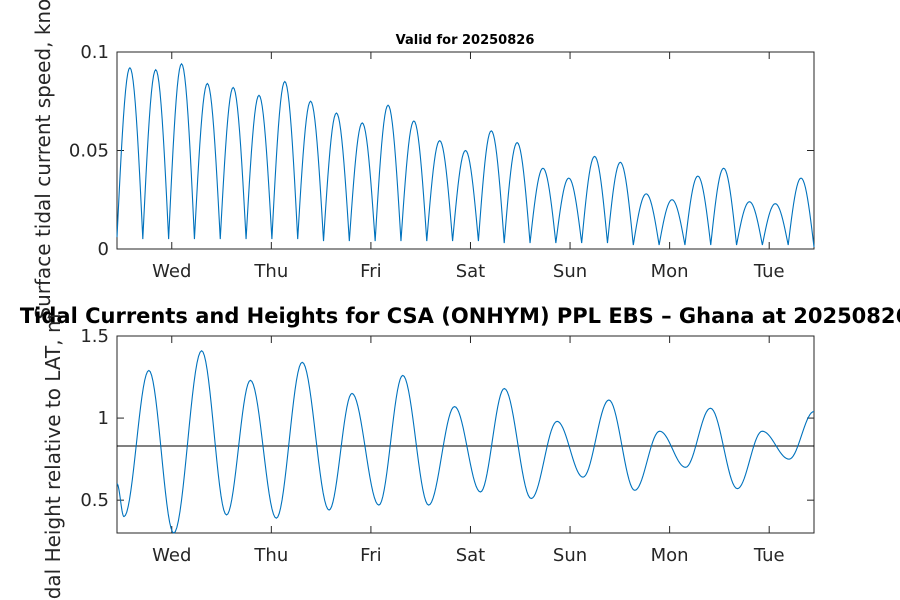  What do you see at coordinates (94, 500) in the screenshot?
I see `y-tick-label: 0.5` at bounding box center [94, 500].